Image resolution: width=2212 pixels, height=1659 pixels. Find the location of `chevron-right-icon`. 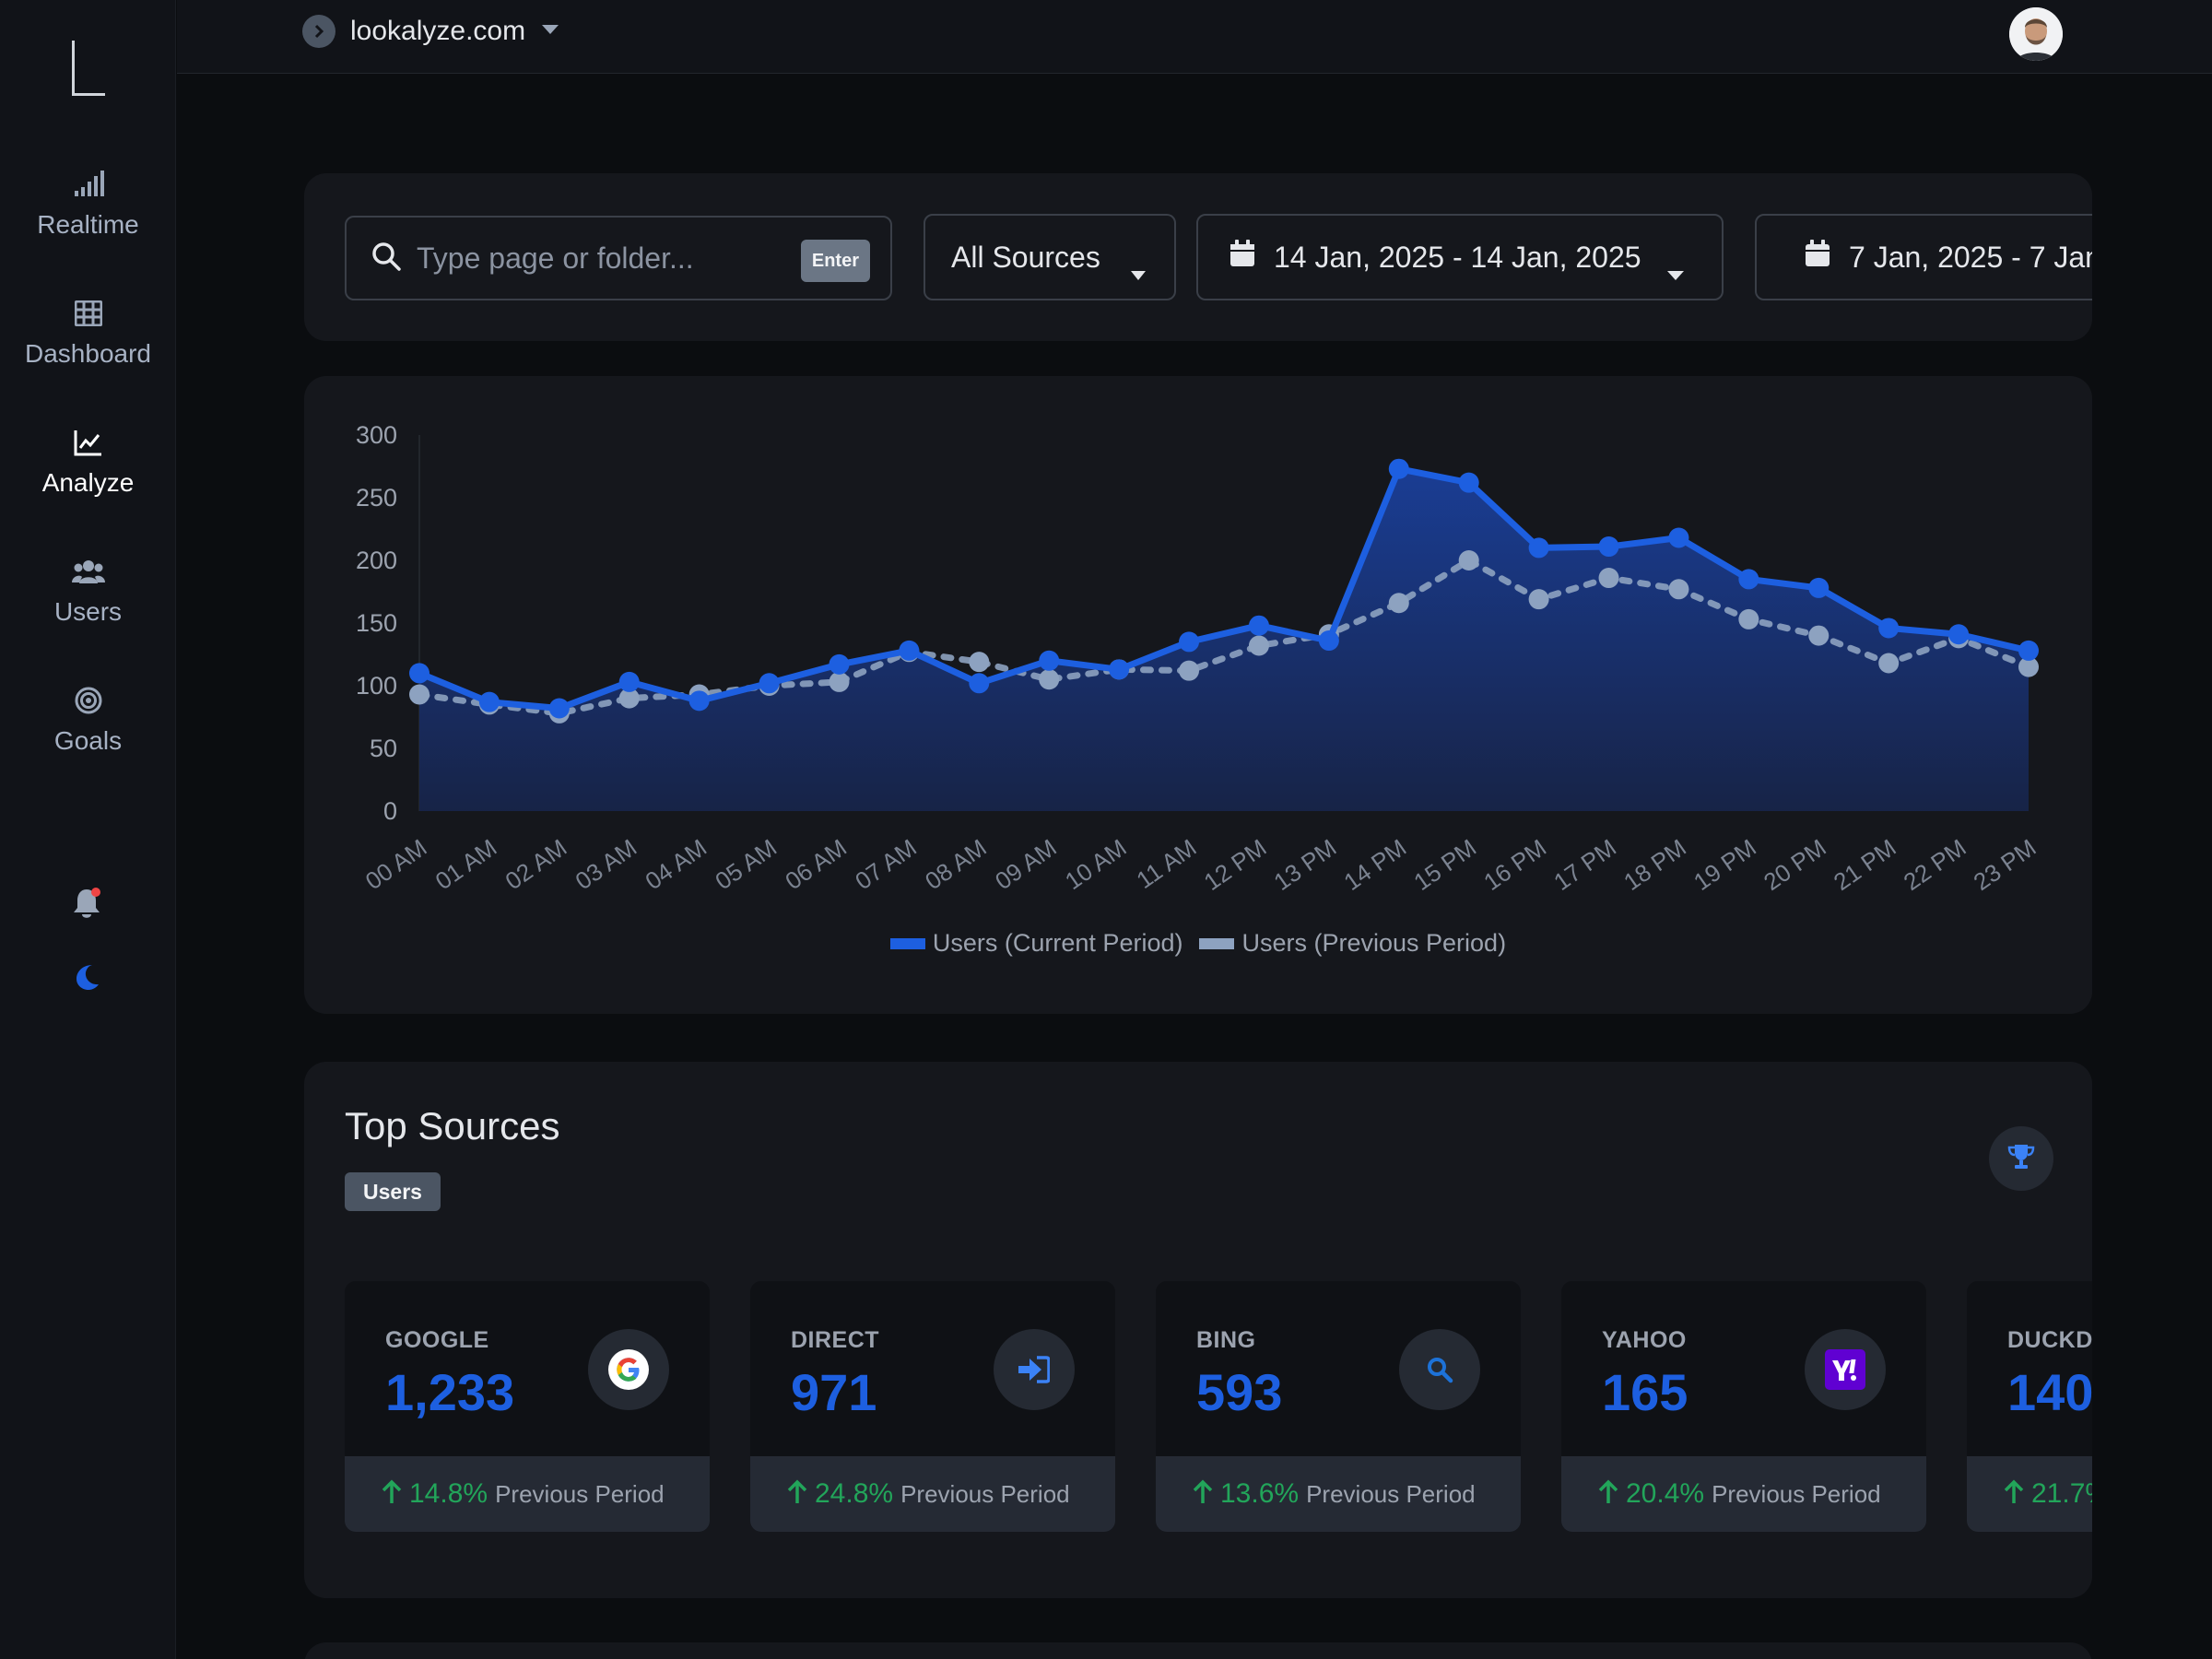

chevron-right-icon is located at coordinates (318, 31).